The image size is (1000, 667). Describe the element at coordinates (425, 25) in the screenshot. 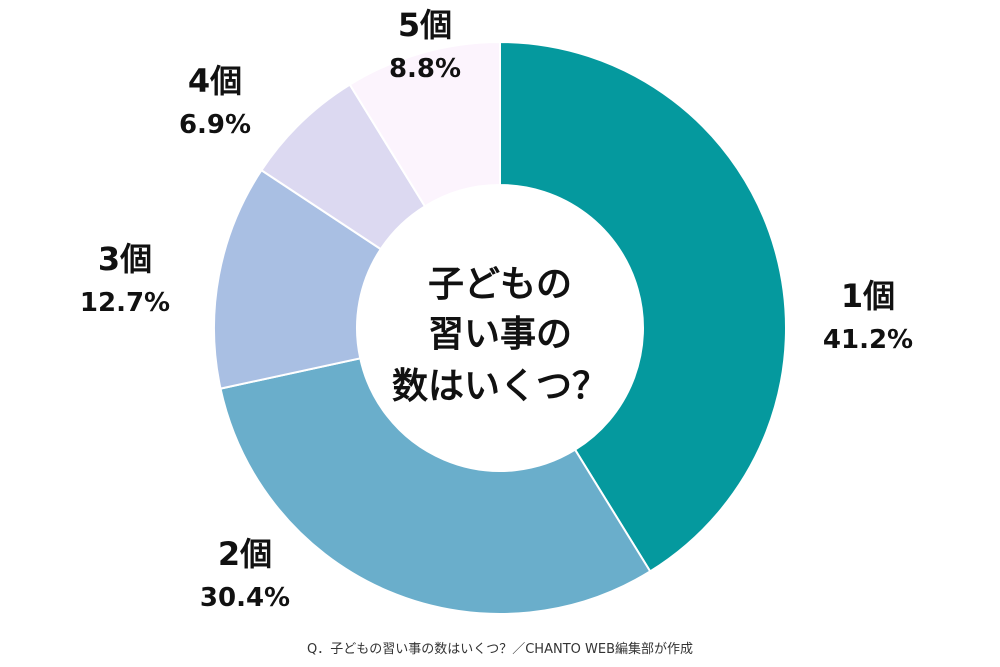

I see `slice-label-5: 5個` at that location.